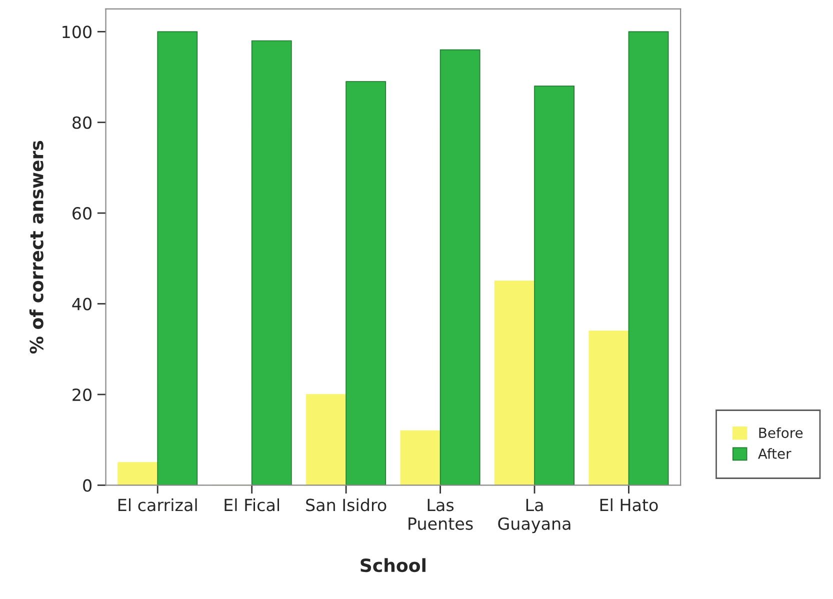  I want to click on y-tick-label: 100, so click(77, 32).